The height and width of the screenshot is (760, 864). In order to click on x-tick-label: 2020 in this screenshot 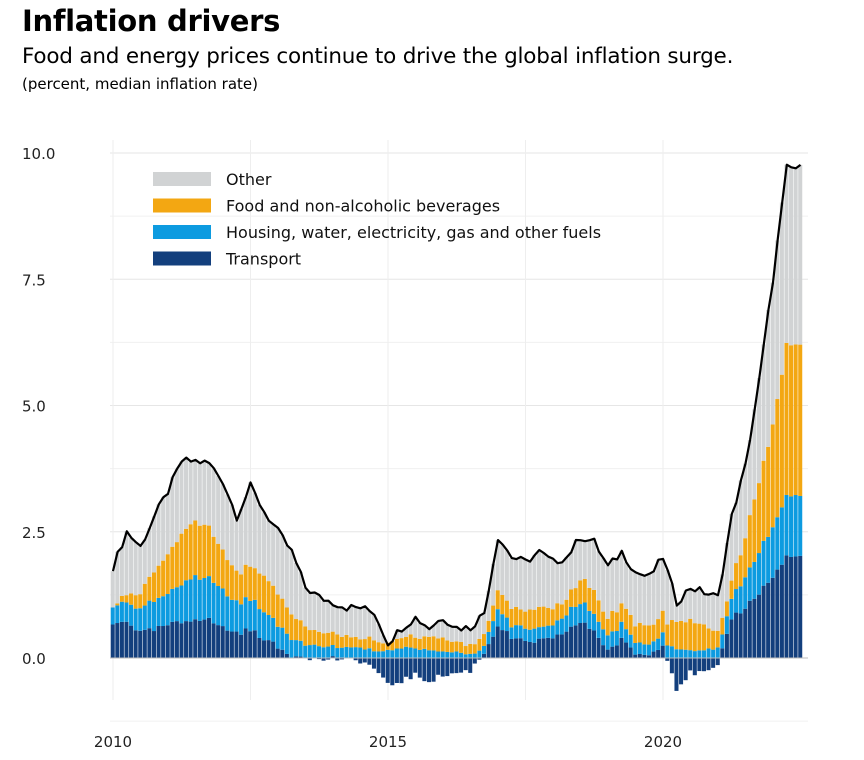, I will do `click(663, 742)`.